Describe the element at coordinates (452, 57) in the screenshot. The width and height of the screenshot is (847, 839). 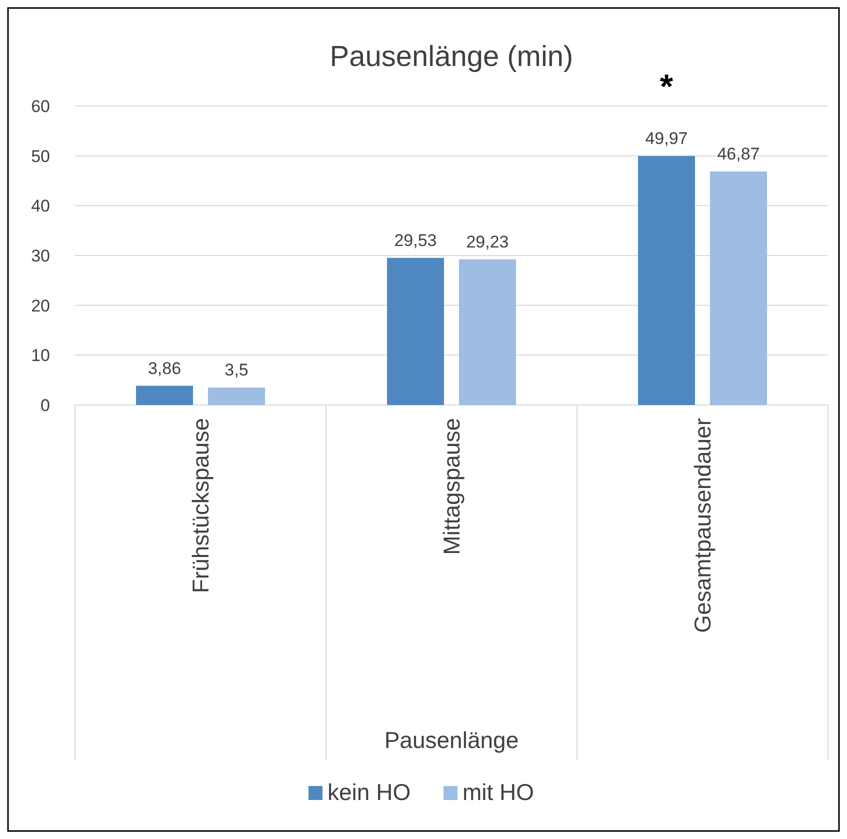
I see `chart-title: Pausenlänge (min)` at that location.